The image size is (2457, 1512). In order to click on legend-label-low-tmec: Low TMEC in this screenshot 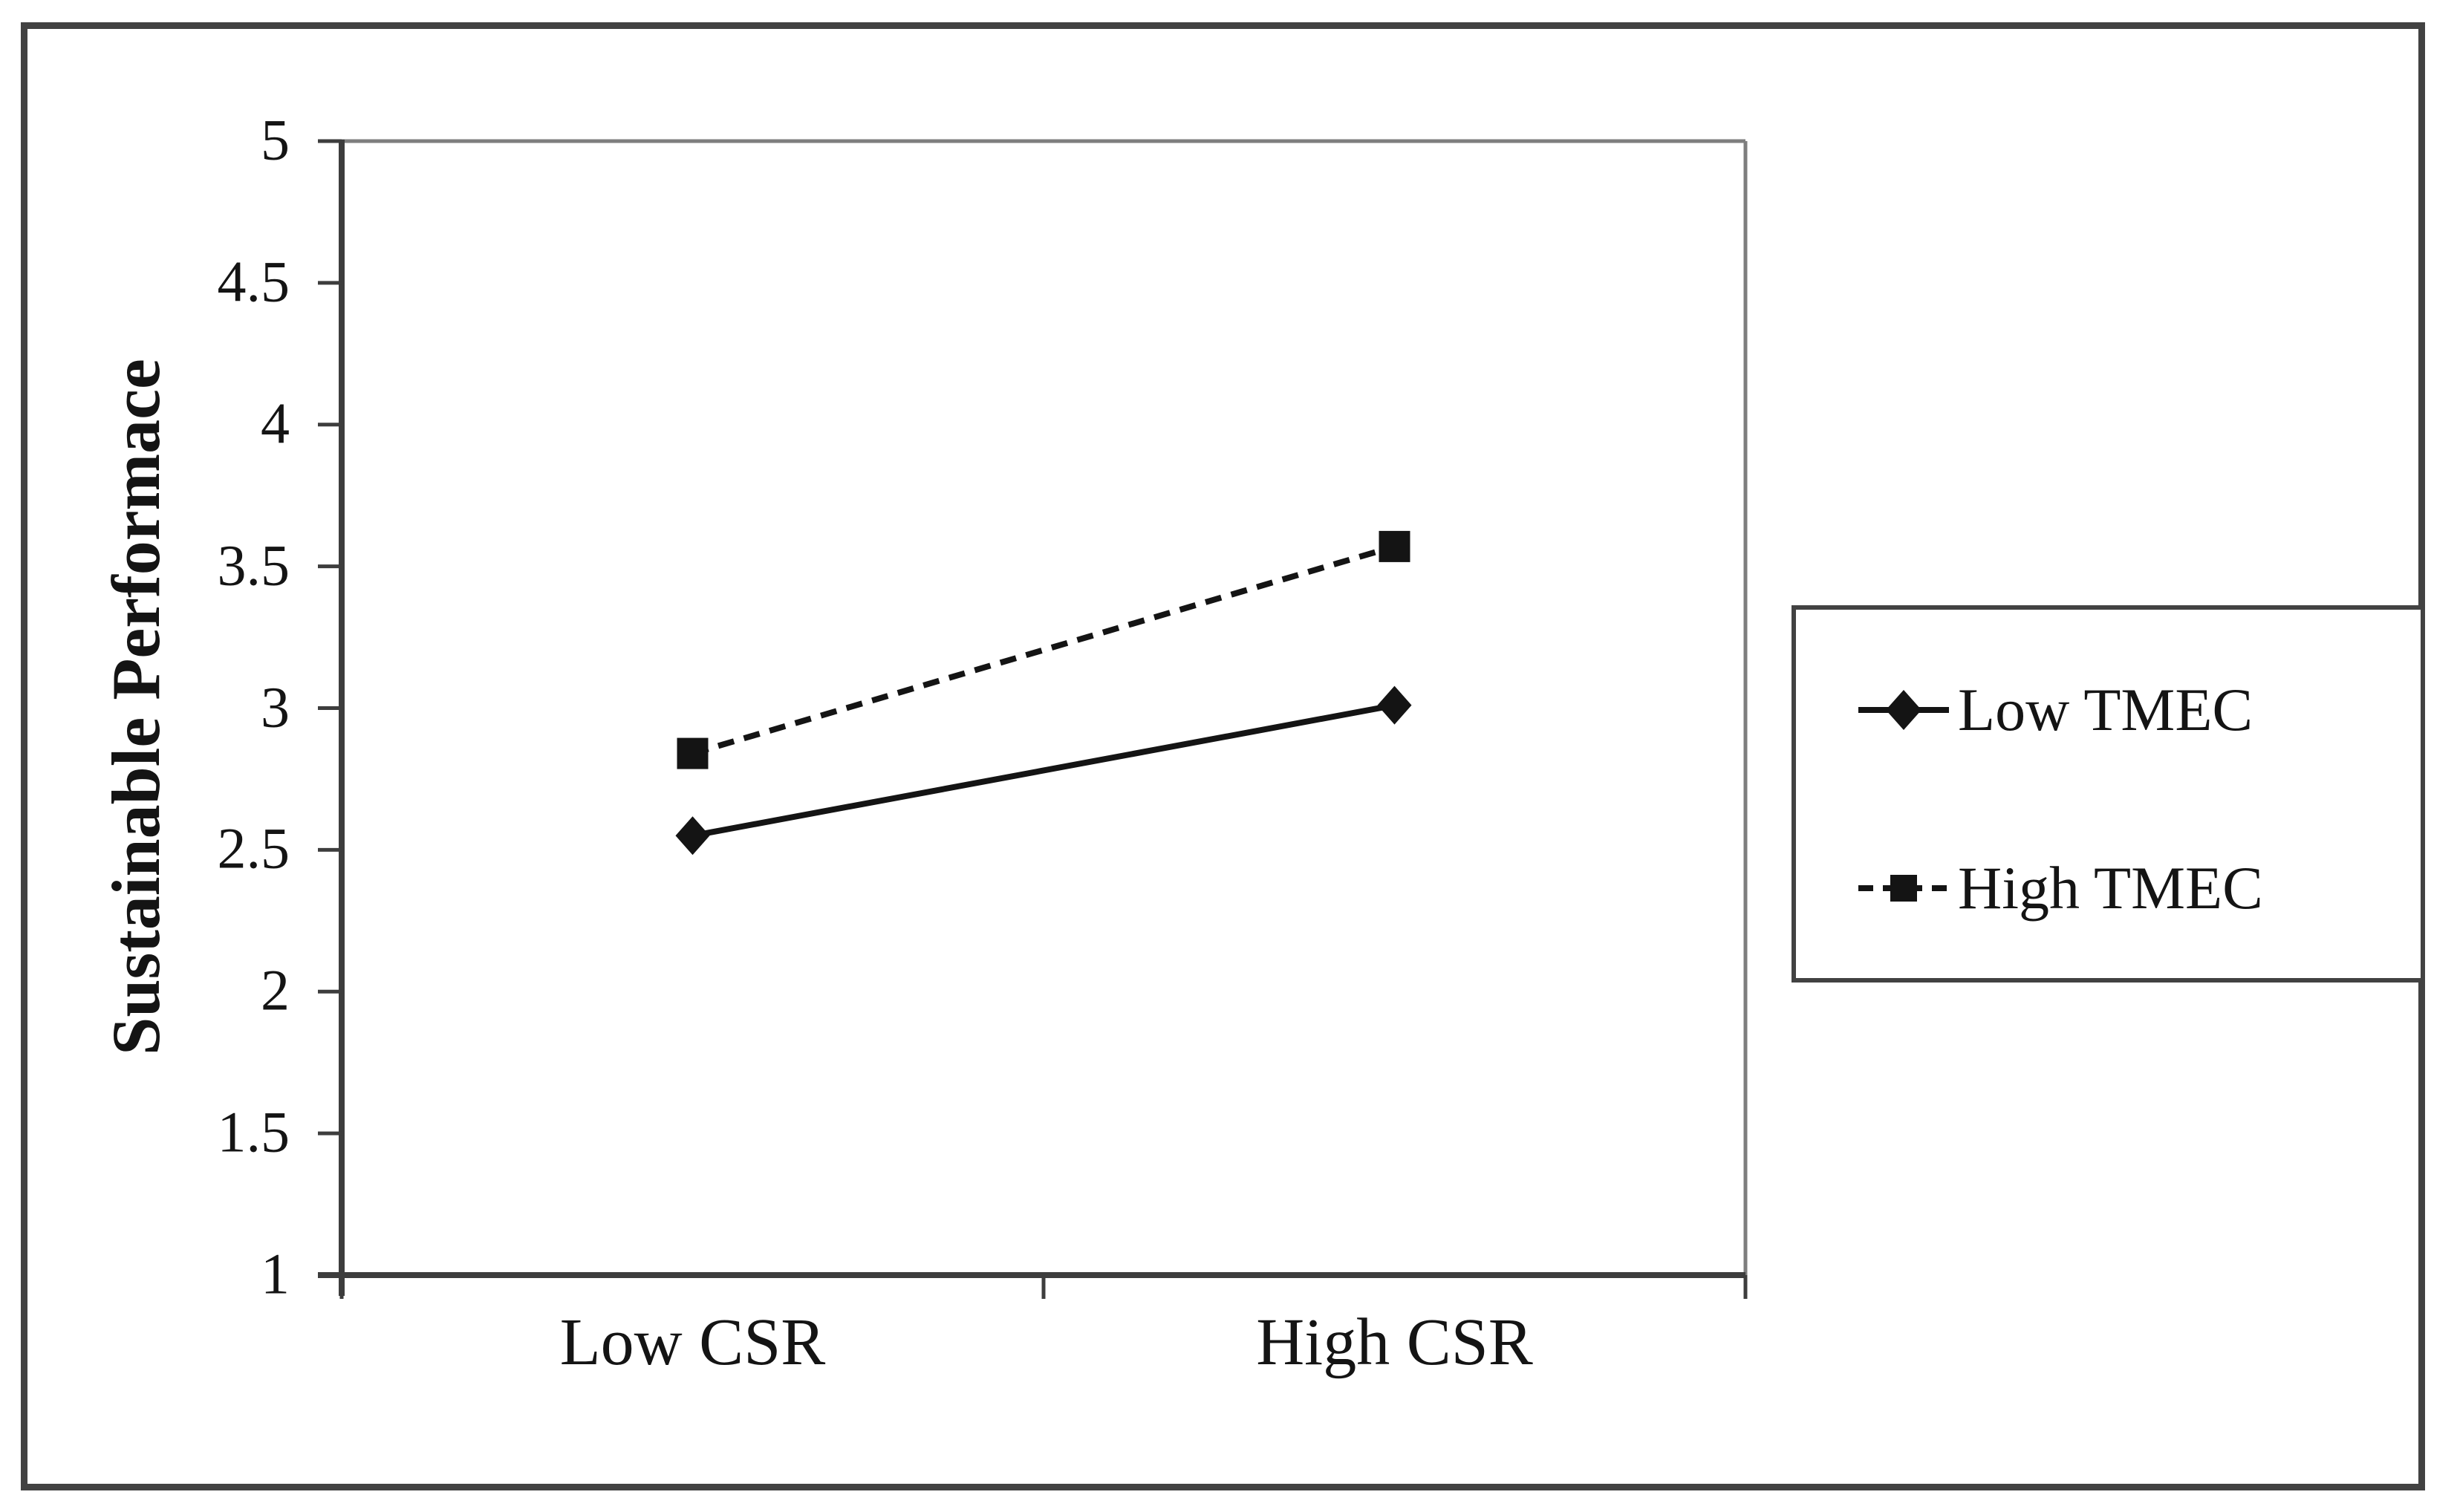, I will do `click(2105, 709)`.